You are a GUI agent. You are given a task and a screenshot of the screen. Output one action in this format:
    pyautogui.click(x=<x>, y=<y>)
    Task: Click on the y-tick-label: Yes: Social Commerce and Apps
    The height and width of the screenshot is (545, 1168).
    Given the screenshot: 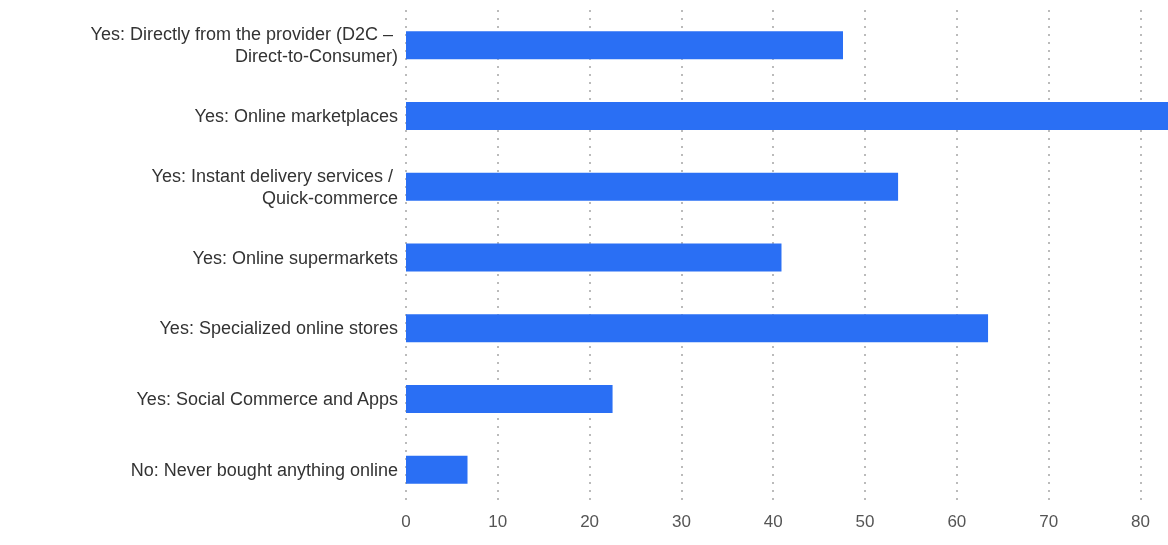 What is the action you would take?
    pyautogui.click(x=267, y=398)
    